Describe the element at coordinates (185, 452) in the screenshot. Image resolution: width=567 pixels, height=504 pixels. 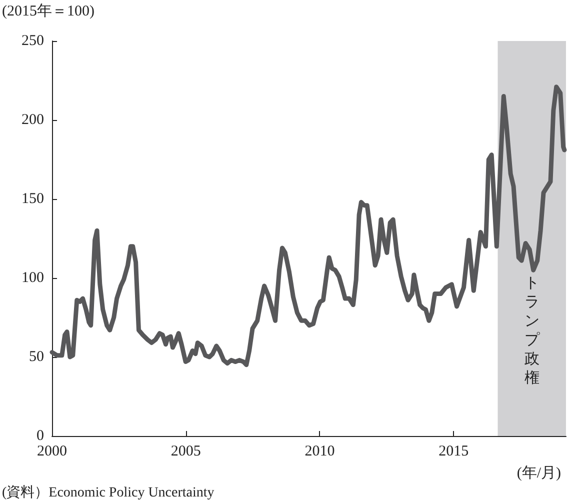
I see `x-tick-label: 2005` at that location.